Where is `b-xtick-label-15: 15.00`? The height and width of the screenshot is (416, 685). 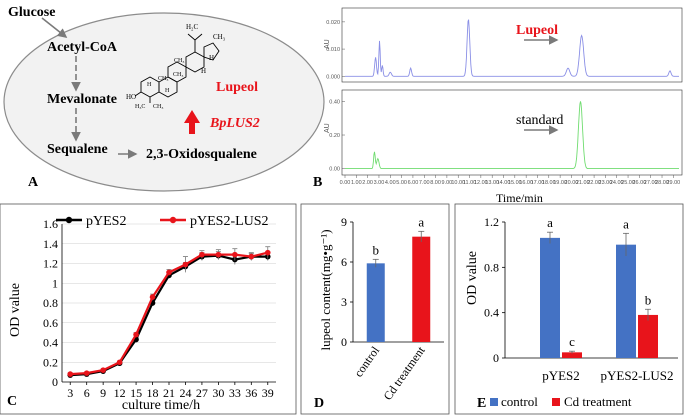 b-xtick-label-15: 15.00 is located at coordinates (515, 183).